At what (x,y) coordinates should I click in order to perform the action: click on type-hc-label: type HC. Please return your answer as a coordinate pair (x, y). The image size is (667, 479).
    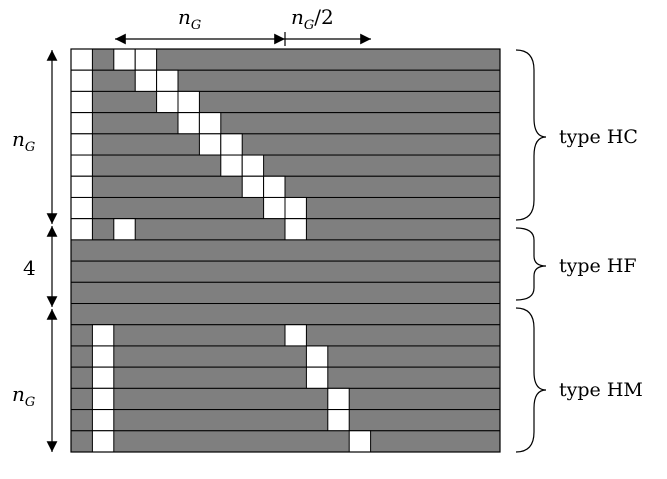
    Looking at the image, I should click on (598, 137).